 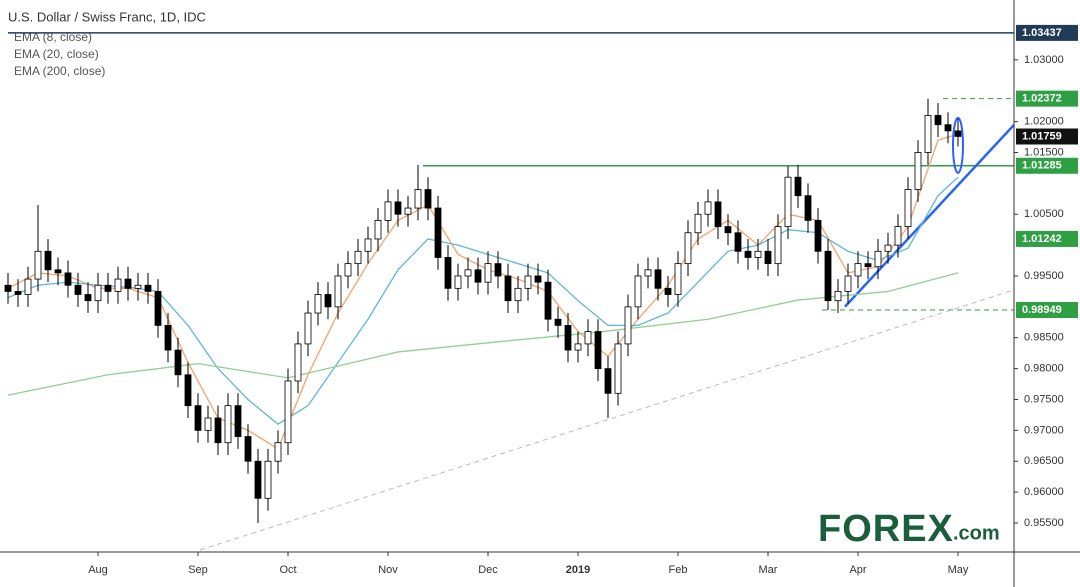 What do you see at coordinates (53, 37) in the screenshot?
I see `legend-entry: EMA (8, close)` at bounding box center [53, 37].